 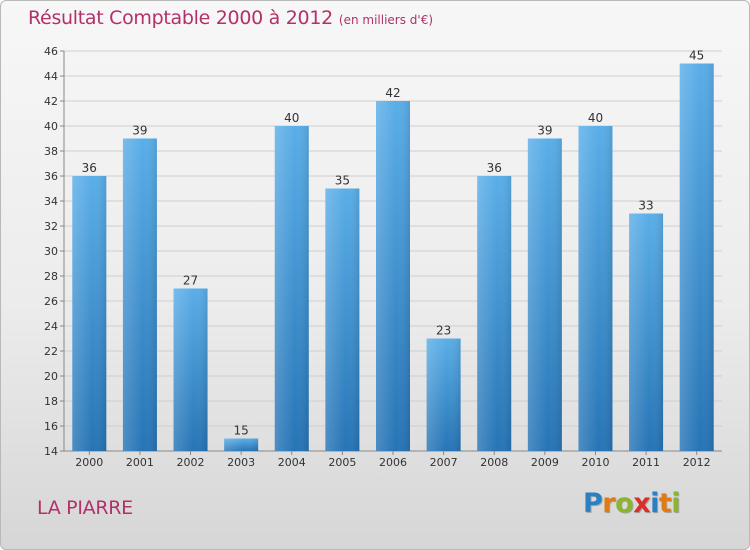 What do you see at coordinates (593, 503) in the screenshot?
I see `logo-letter: P` at bounding box center [593, 503].